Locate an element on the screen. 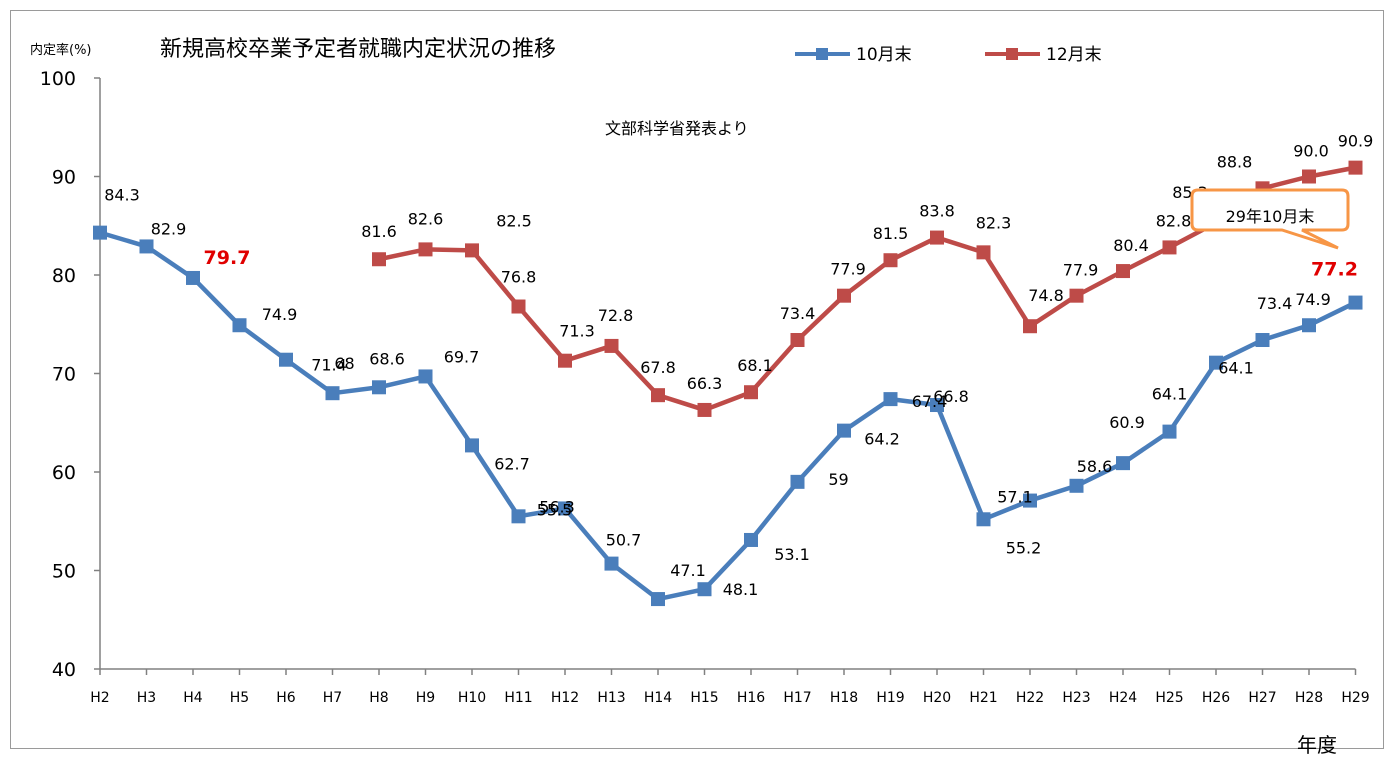  data-label: 74.9 is located at coordinates (1313, 299).